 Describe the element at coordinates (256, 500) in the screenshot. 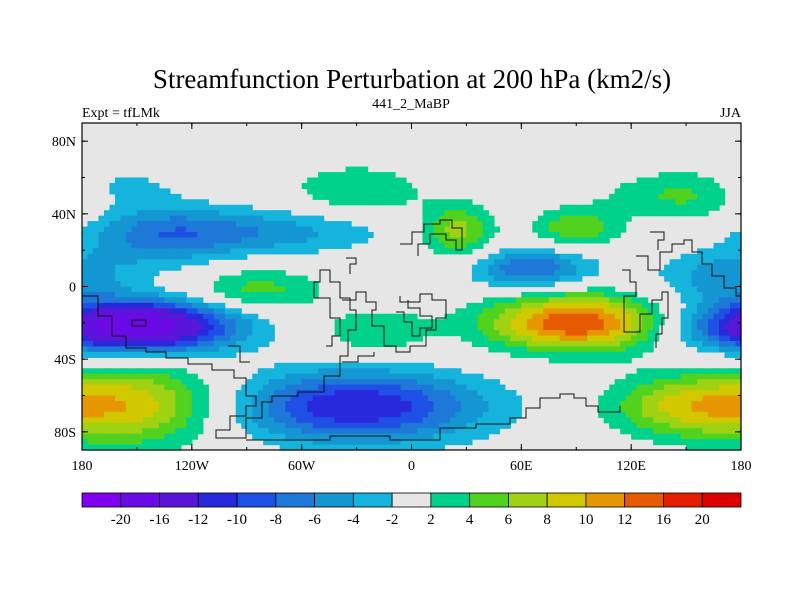

I see `colorbar-swatch` at that location.